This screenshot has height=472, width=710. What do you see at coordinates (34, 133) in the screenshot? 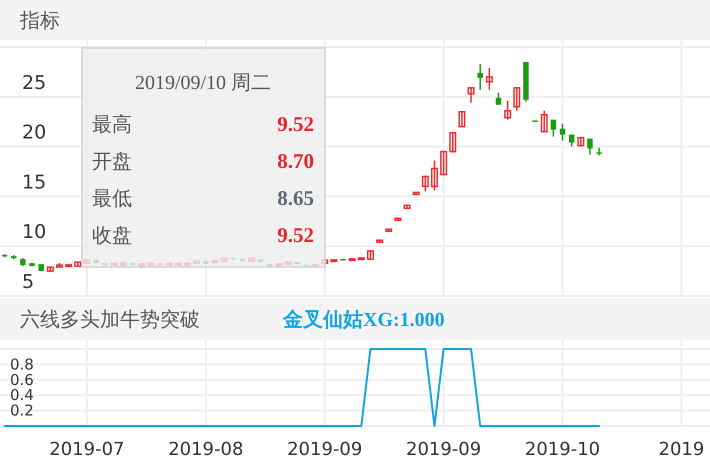
I see `y-tick-label: 20` at bounding box center [34, 133].